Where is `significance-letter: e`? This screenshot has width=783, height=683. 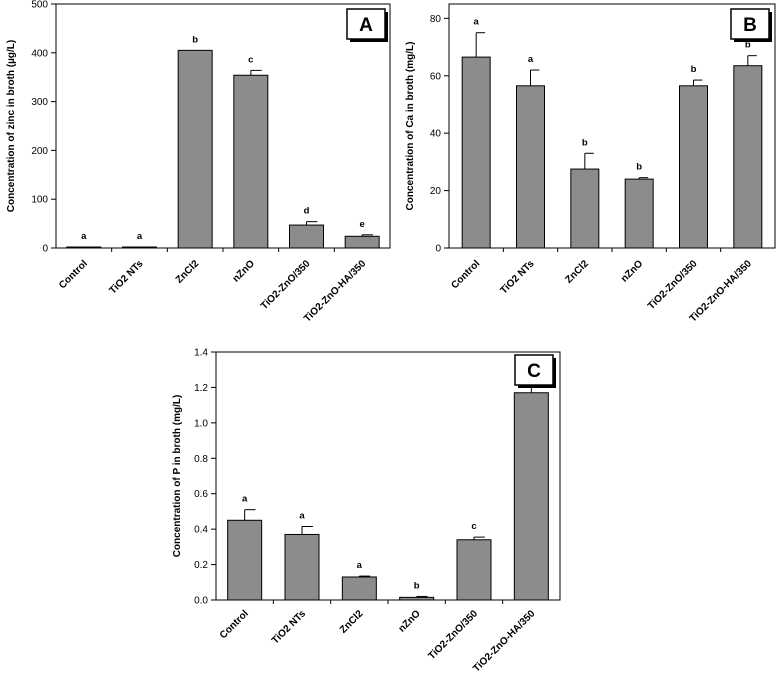
significance-letter: e is located at coordinates (362, 224).